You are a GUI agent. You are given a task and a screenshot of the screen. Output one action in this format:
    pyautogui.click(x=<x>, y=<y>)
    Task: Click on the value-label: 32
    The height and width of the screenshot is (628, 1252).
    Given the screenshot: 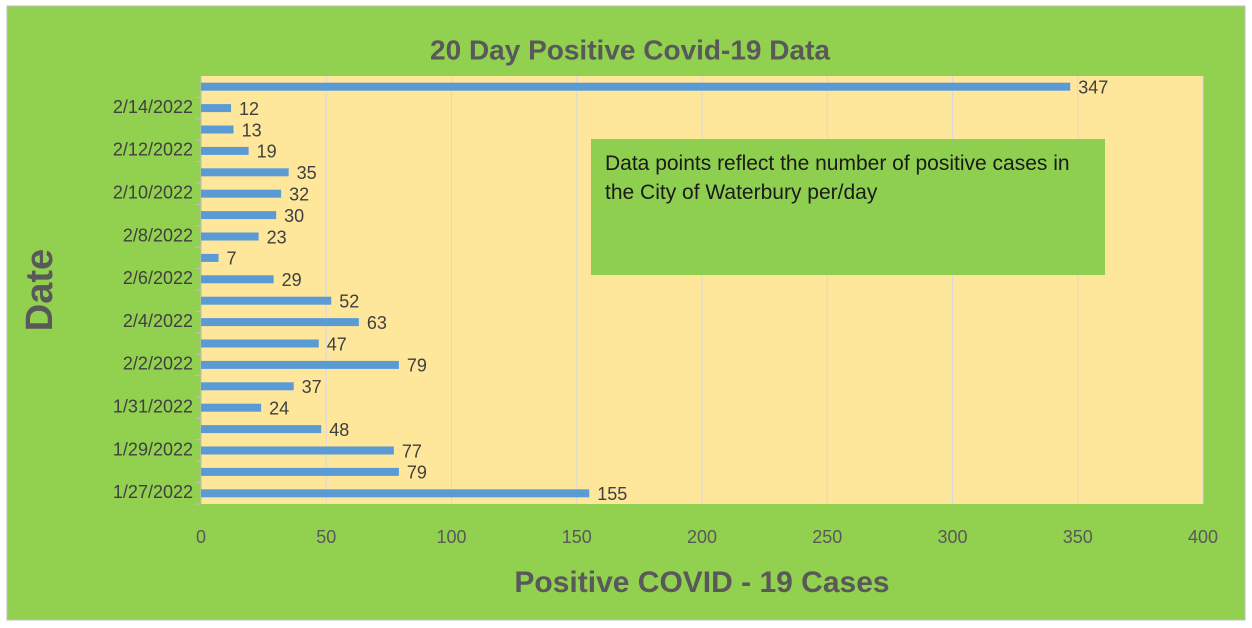 What is the action you would take?
    pyautogui.click(x=299, y=194)
    